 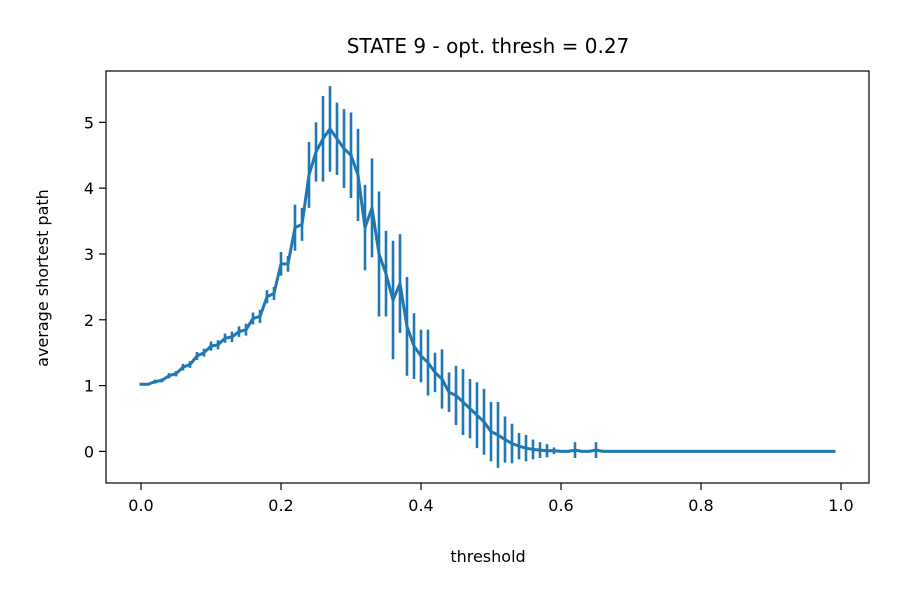 I want to click on x-tick-label: 0.6, so click(x=560, y=505).